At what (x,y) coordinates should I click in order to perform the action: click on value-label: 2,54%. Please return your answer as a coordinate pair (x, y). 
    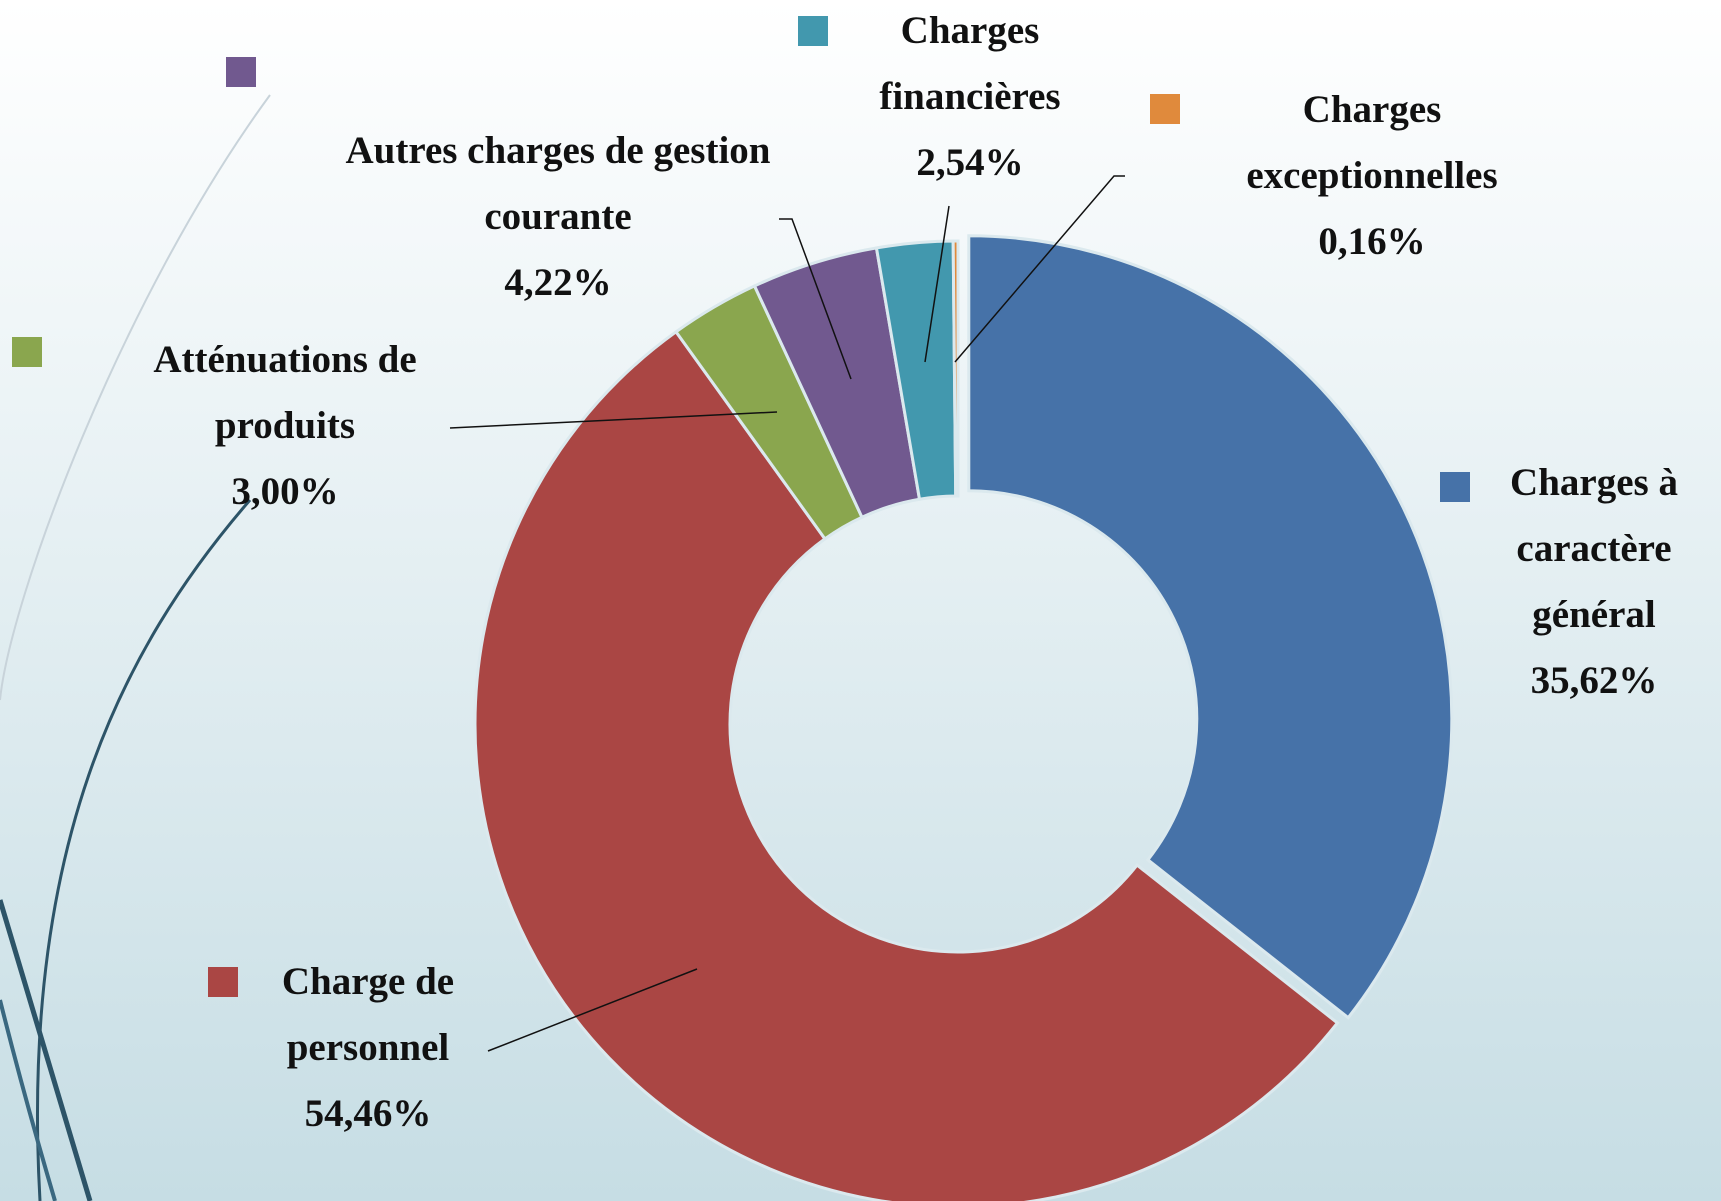
    Looking at the image, I should click on (970, 162).